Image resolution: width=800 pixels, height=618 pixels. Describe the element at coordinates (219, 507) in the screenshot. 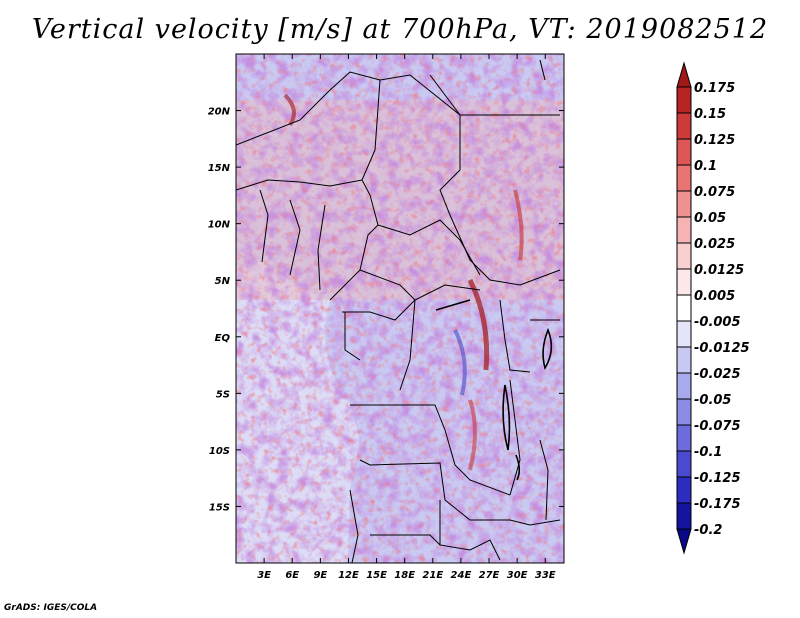

I see `lat-tick-label: 15S` at that location.